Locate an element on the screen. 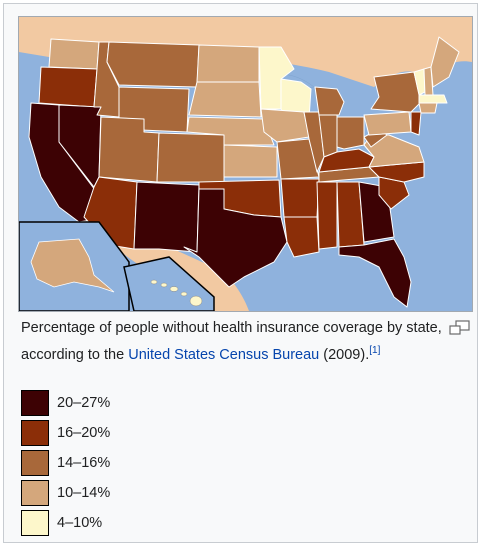 The width and height of the screenshot is (483, 548). state-mississippi is located at coordinates (327, 215).